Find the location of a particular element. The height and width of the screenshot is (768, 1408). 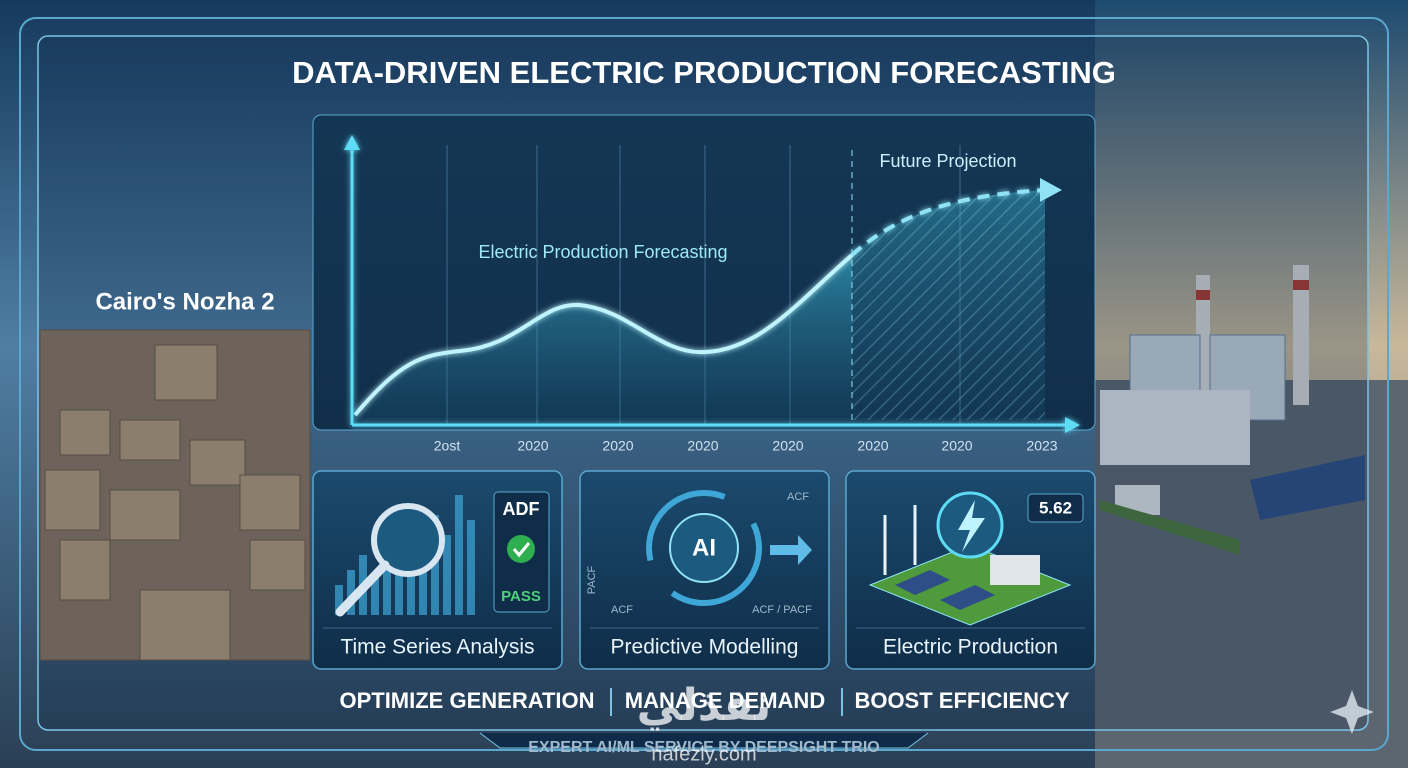

area-history is located at coordinates (603, 337).